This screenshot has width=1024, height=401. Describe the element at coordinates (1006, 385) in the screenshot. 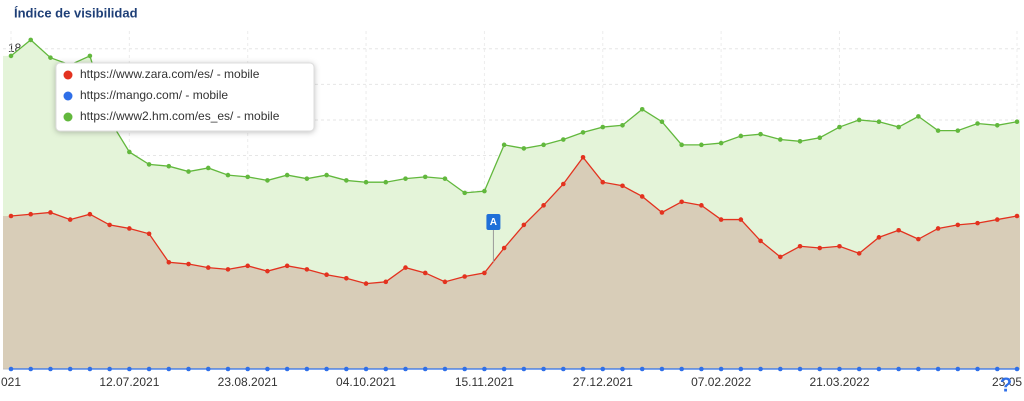

I see `help-icon: ?` at that location.